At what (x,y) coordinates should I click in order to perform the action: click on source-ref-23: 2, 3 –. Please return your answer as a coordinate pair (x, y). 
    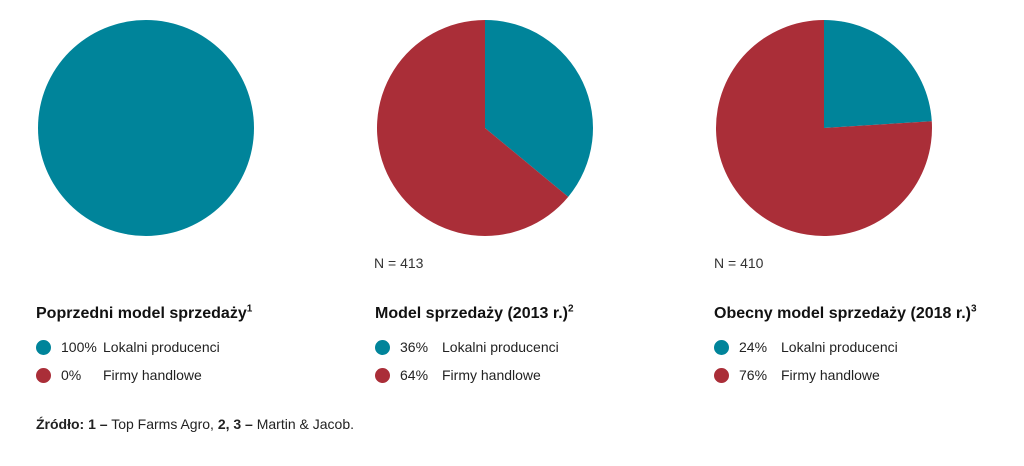
    Looking at the image, I should click on (235, 424).